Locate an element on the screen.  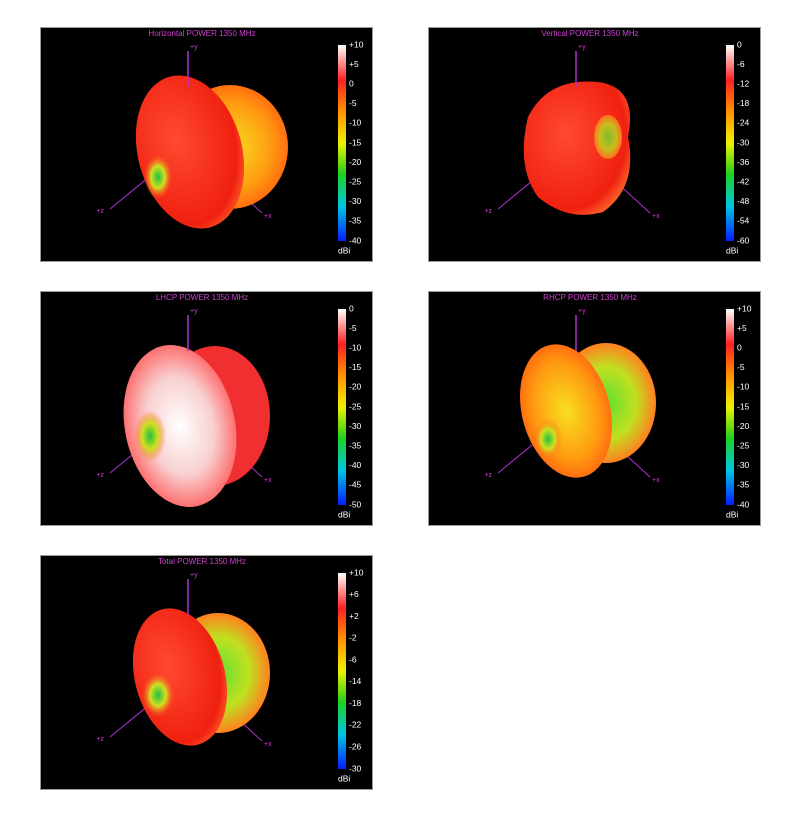
colorbar-tick-label: -36 is located at coordinates (743, 162).